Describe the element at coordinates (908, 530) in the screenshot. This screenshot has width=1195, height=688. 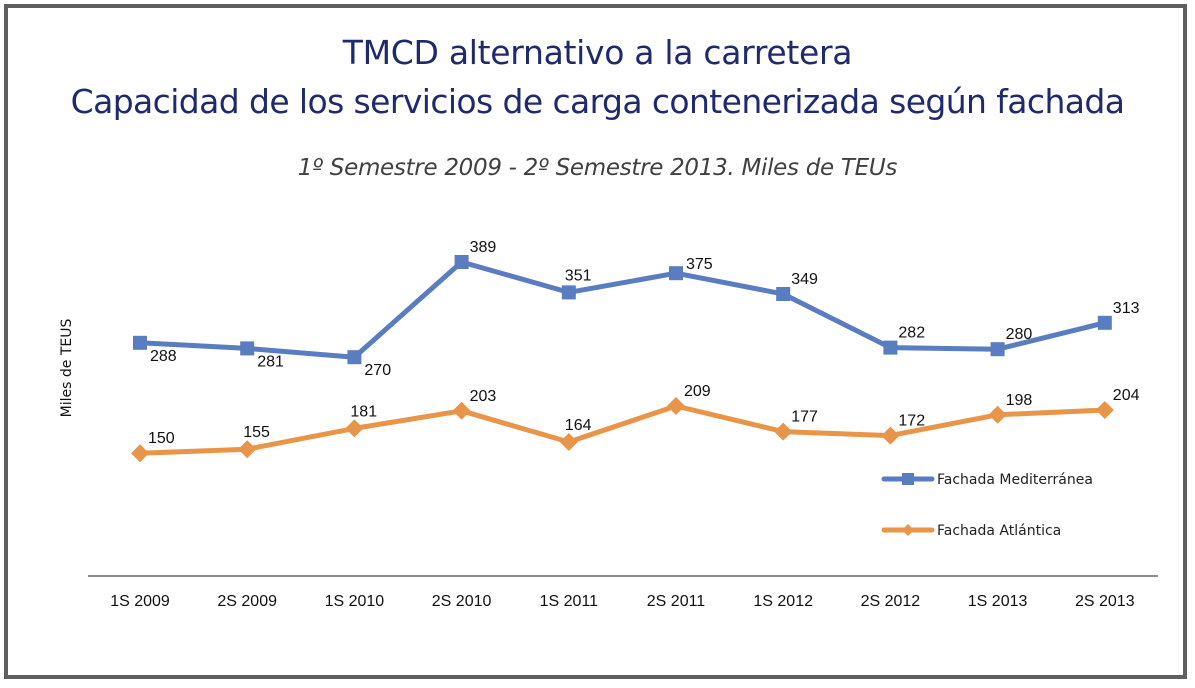
I see `legend-diamond-marker-icon` at that location.